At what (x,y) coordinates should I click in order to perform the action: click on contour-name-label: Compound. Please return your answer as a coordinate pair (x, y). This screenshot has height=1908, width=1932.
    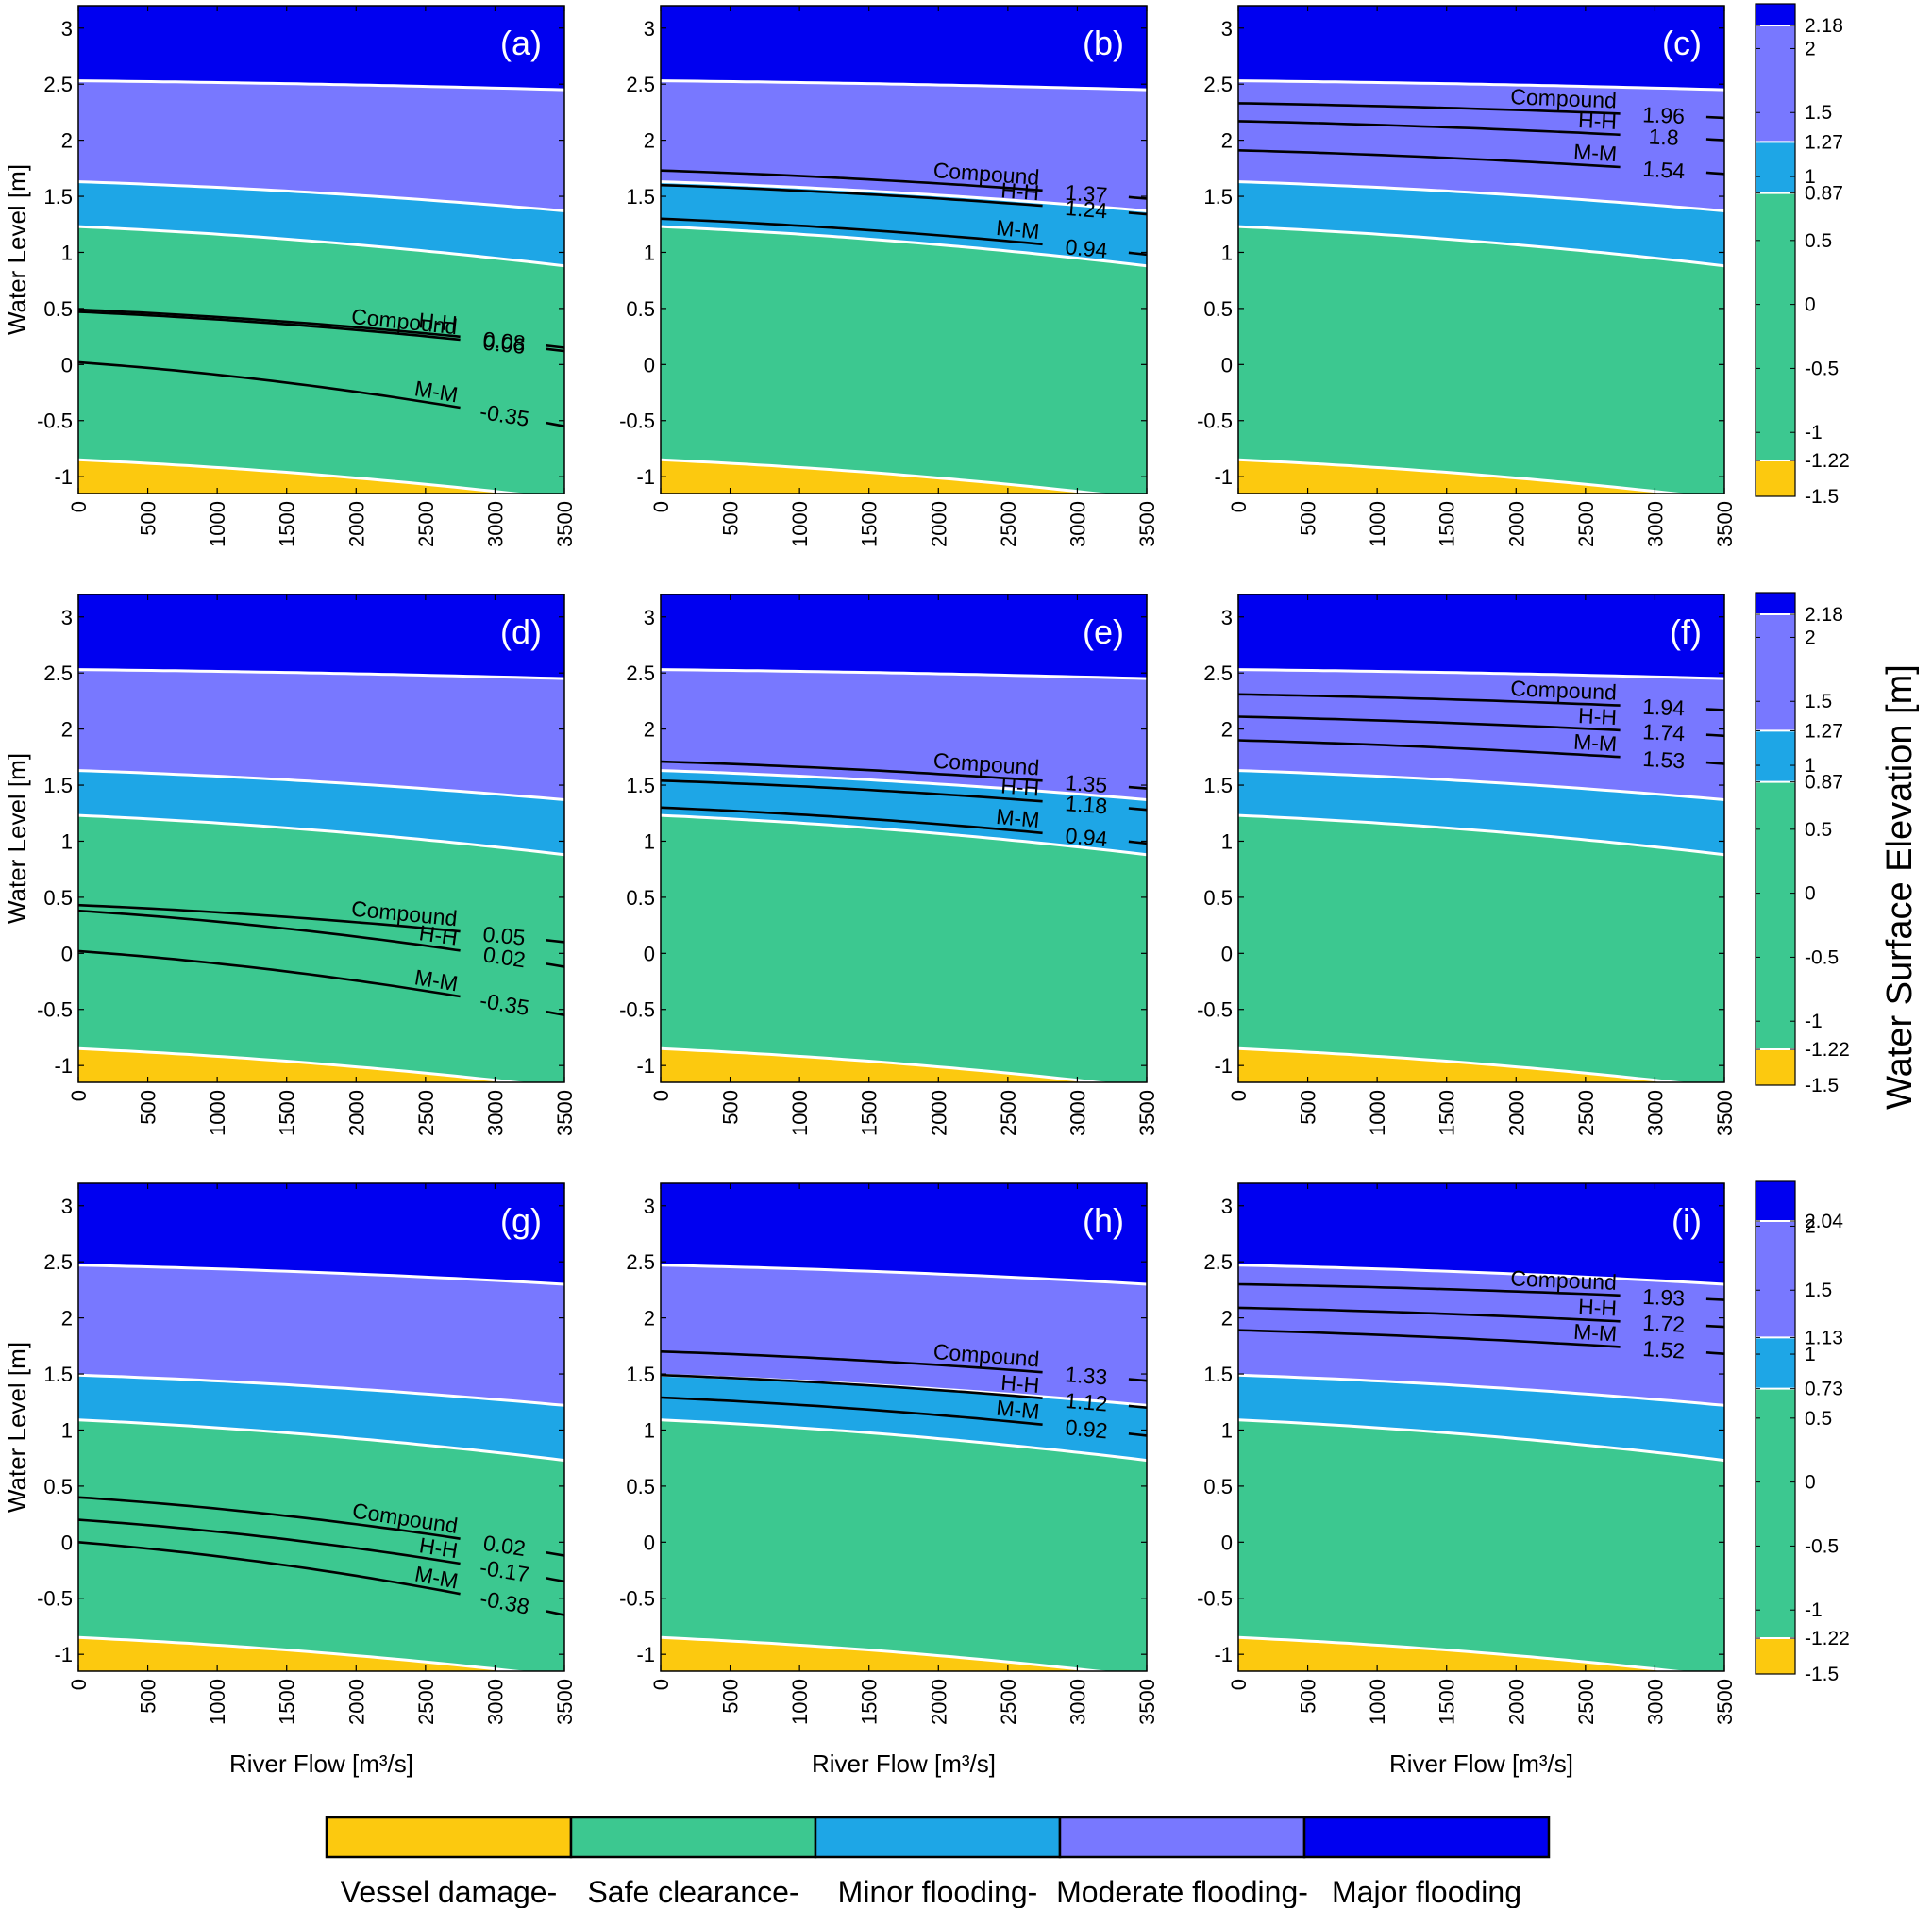
    Looking at the image, I should click on (1563, 1280).